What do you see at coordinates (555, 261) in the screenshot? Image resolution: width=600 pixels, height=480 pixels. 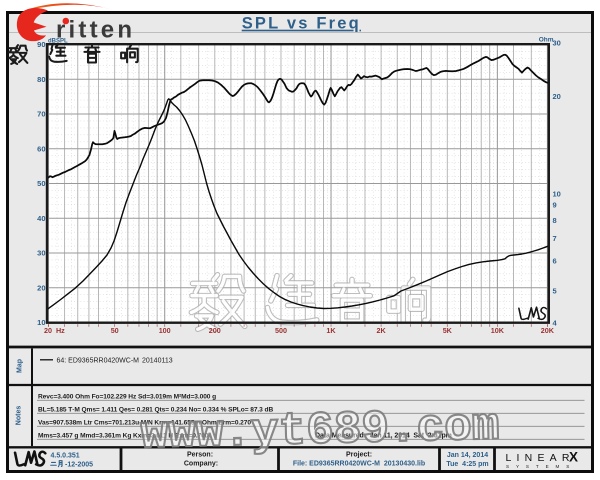 I see `svg-text: 6` at bounding box center [555, 261].